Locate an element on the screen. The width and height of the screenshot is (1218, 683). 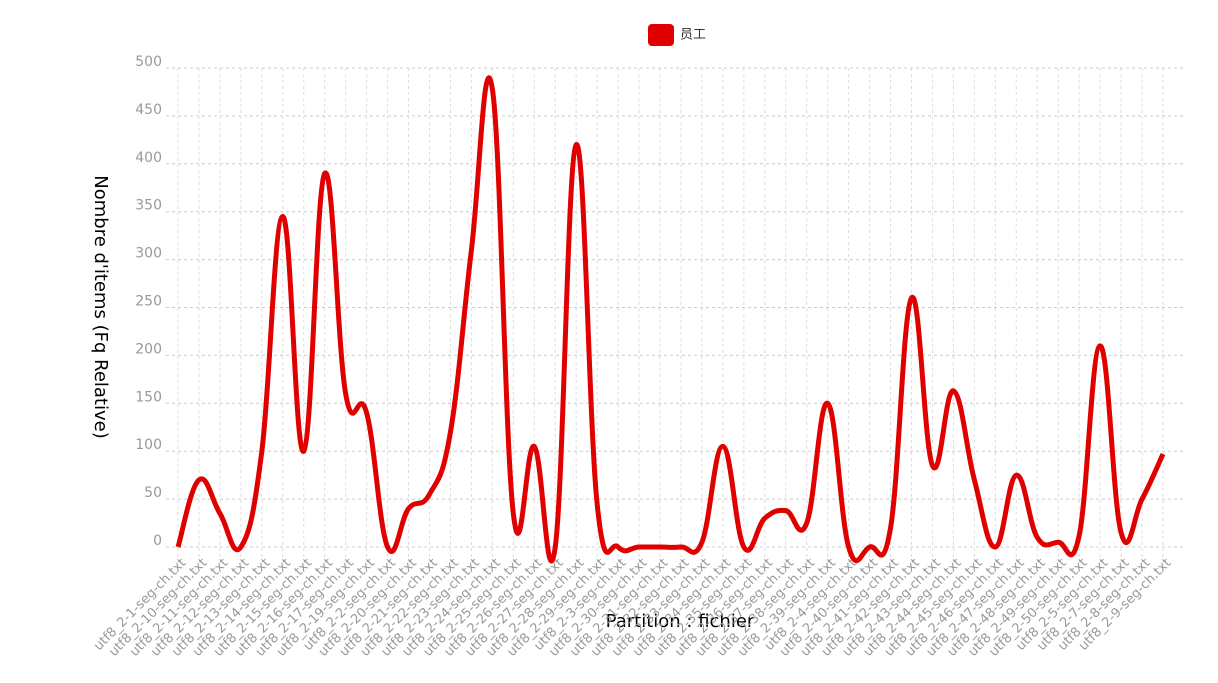
y-tick-label: 200 is located at coordinates (148, 349).